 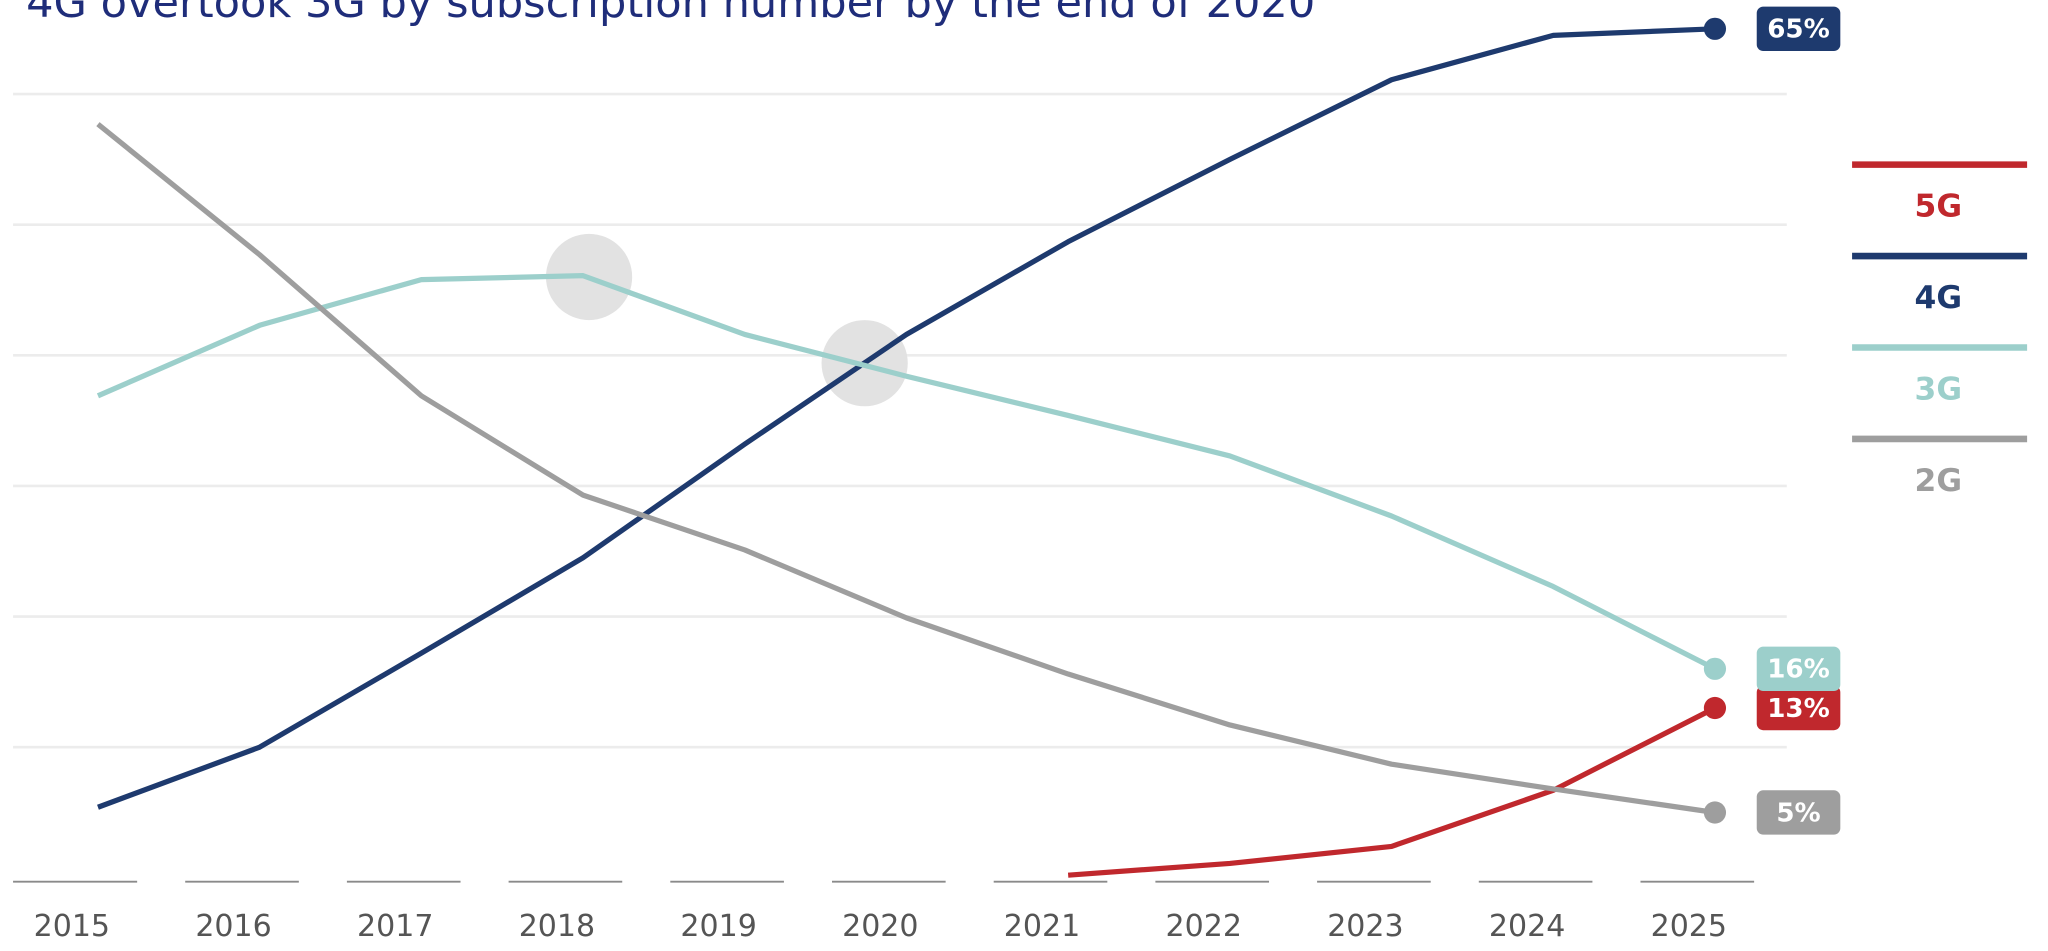 I want to click on x-tick-label: 2020, so click(x=880, y=926).